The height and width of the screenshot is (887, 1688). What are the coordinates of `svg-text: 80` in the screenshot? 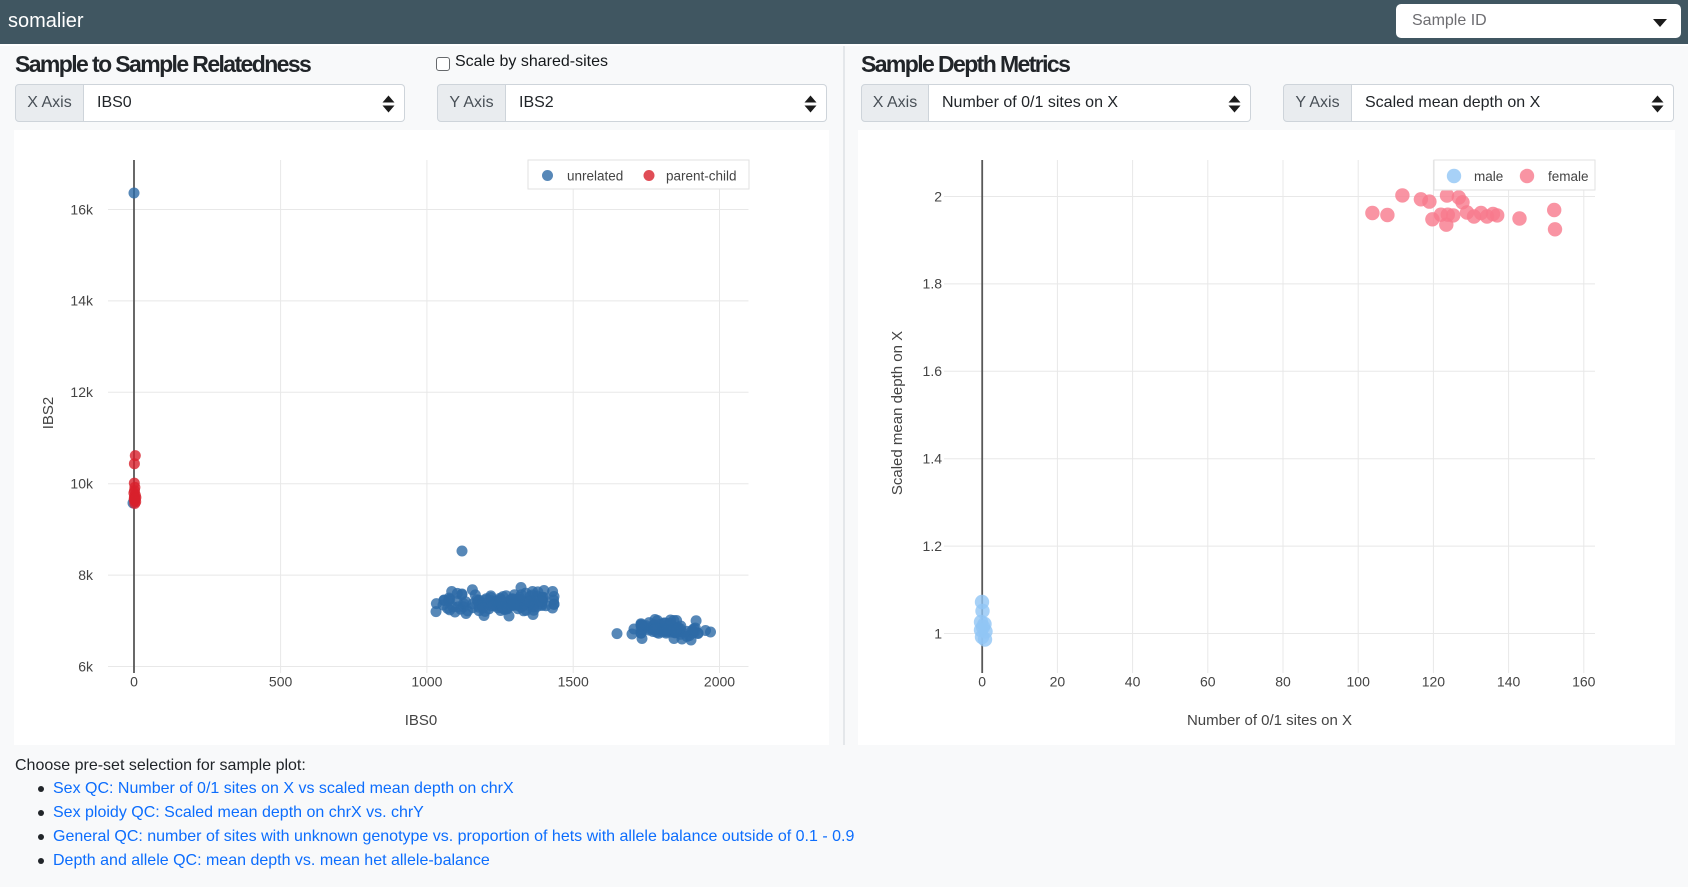 It's located at (1283, 682).